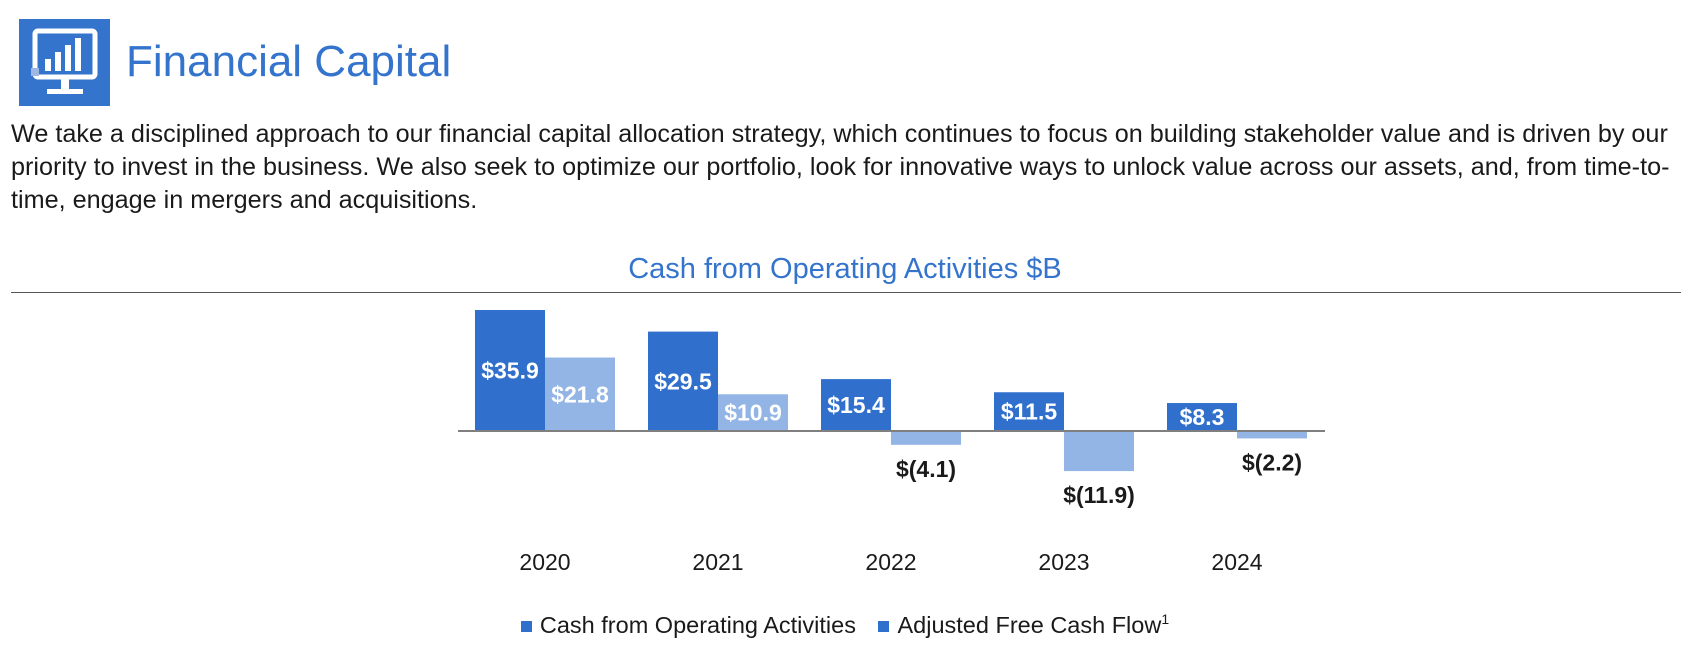 The image size is (1690, 646). I want to click on data-label-adjusted-fcf-2022: $(4.1), so click(926, 469).